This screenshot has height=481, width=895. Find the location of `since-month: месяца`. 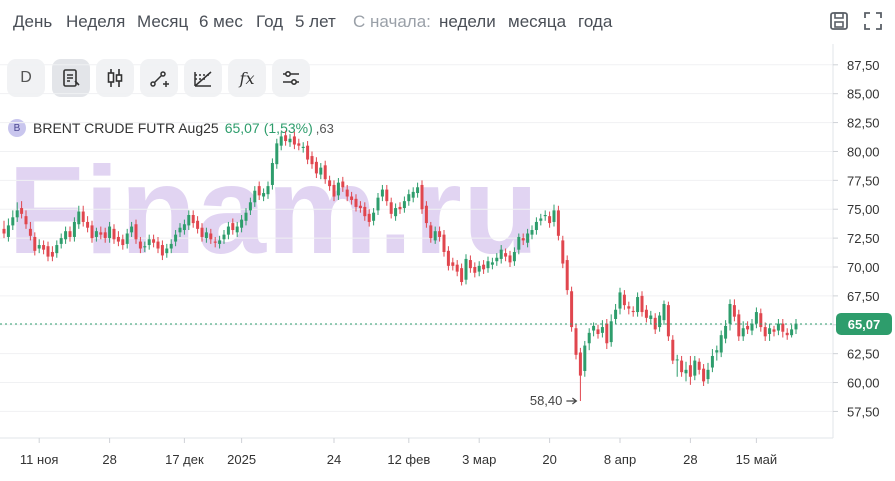

since-month: месяца is located at coordinates (537, 21).